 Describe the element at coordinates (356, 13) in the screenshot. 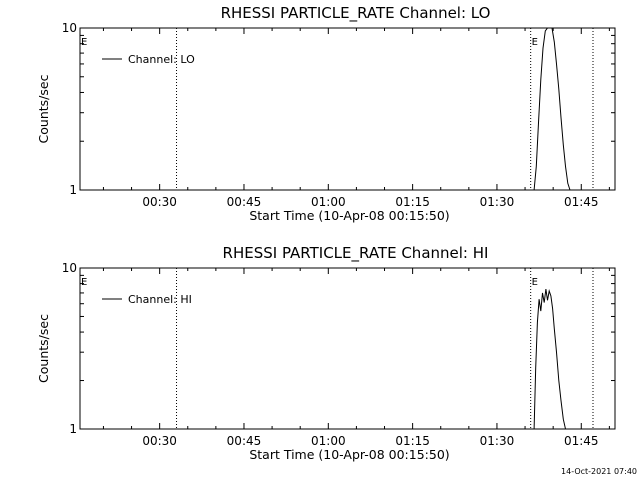

I see `chart-title: RHESSI PARTICLE_RATE Channel: LO` at that location.